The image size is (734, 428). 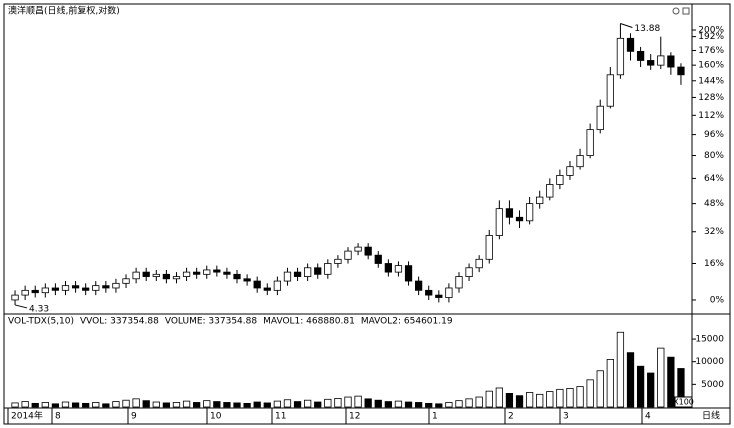 I want to click on x-tick-label: 8, so click(x=58, y=417).